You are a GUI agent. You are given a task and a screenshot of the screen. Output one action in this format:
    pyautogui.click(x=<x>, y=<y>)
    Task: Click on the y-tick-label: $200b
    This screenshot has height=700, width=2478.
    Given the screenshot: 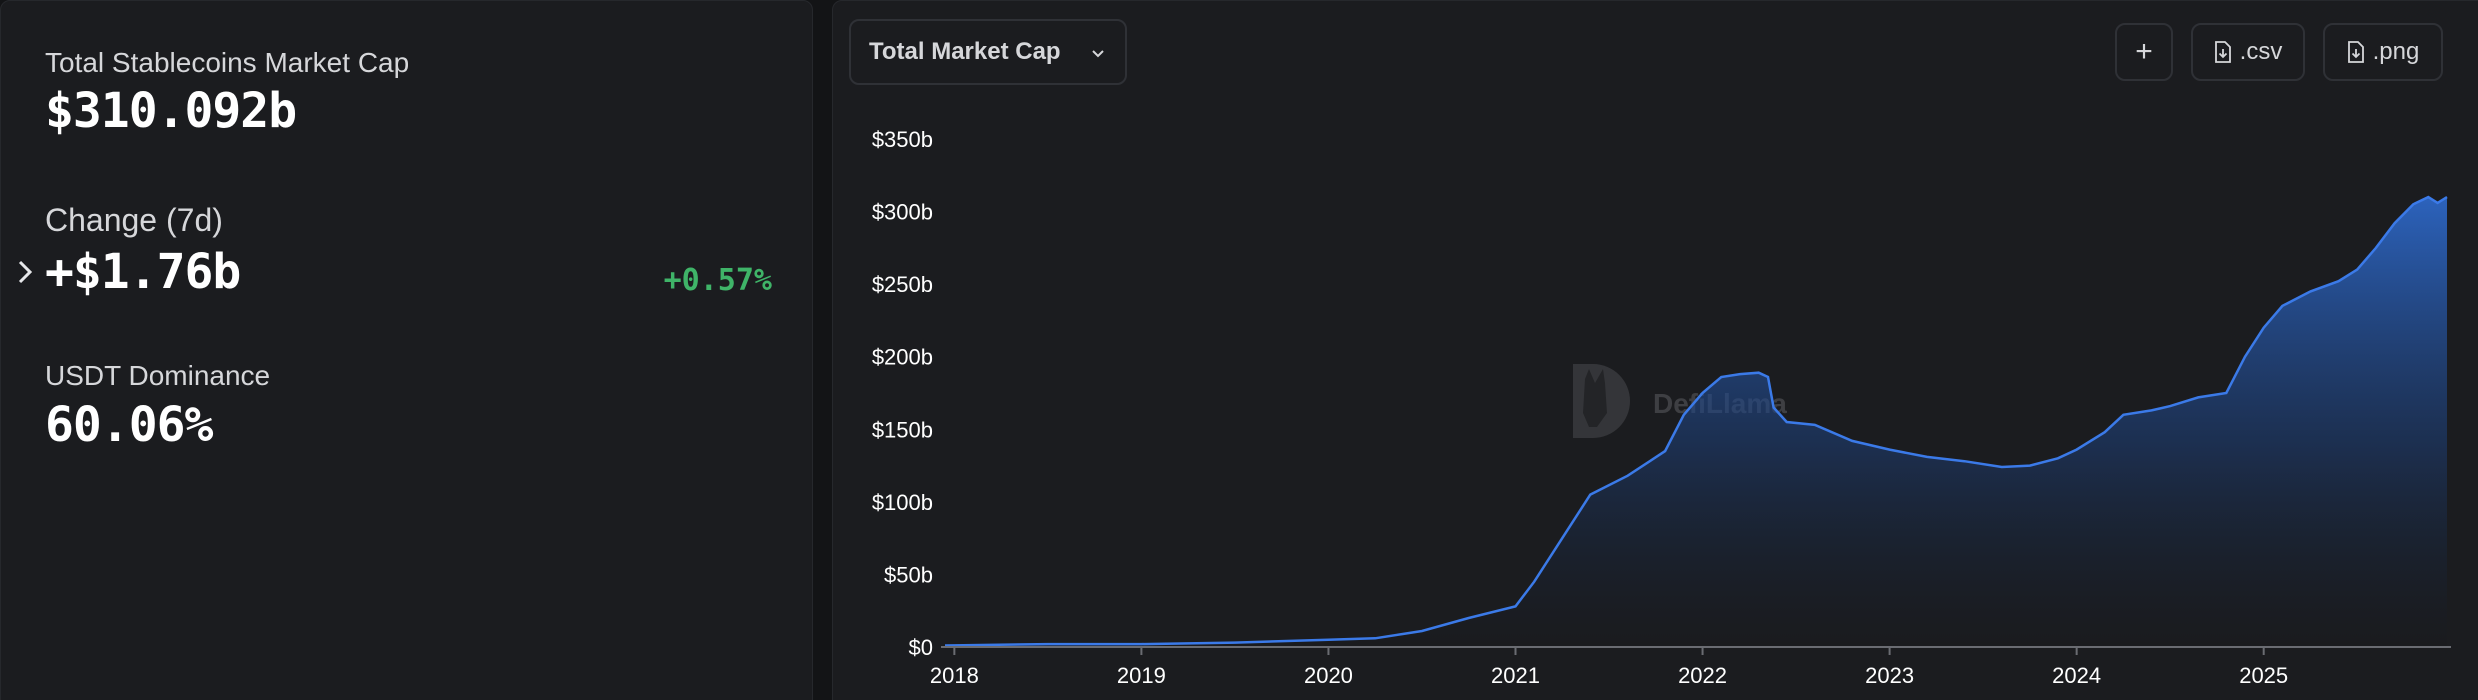 What is the action you would take?
    pyautogui.click(x=902, y=357)
    